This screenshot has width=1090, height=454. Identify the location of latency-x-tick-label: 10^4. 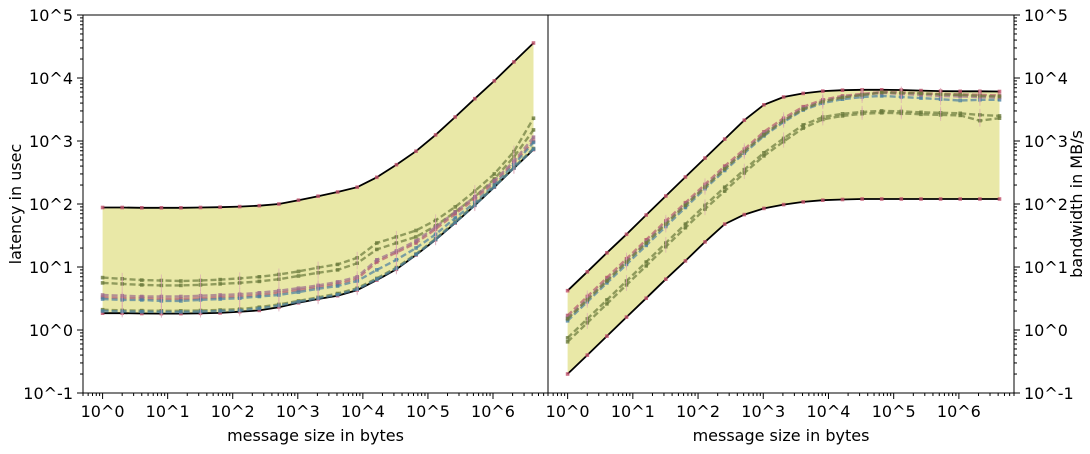
(363, 411).